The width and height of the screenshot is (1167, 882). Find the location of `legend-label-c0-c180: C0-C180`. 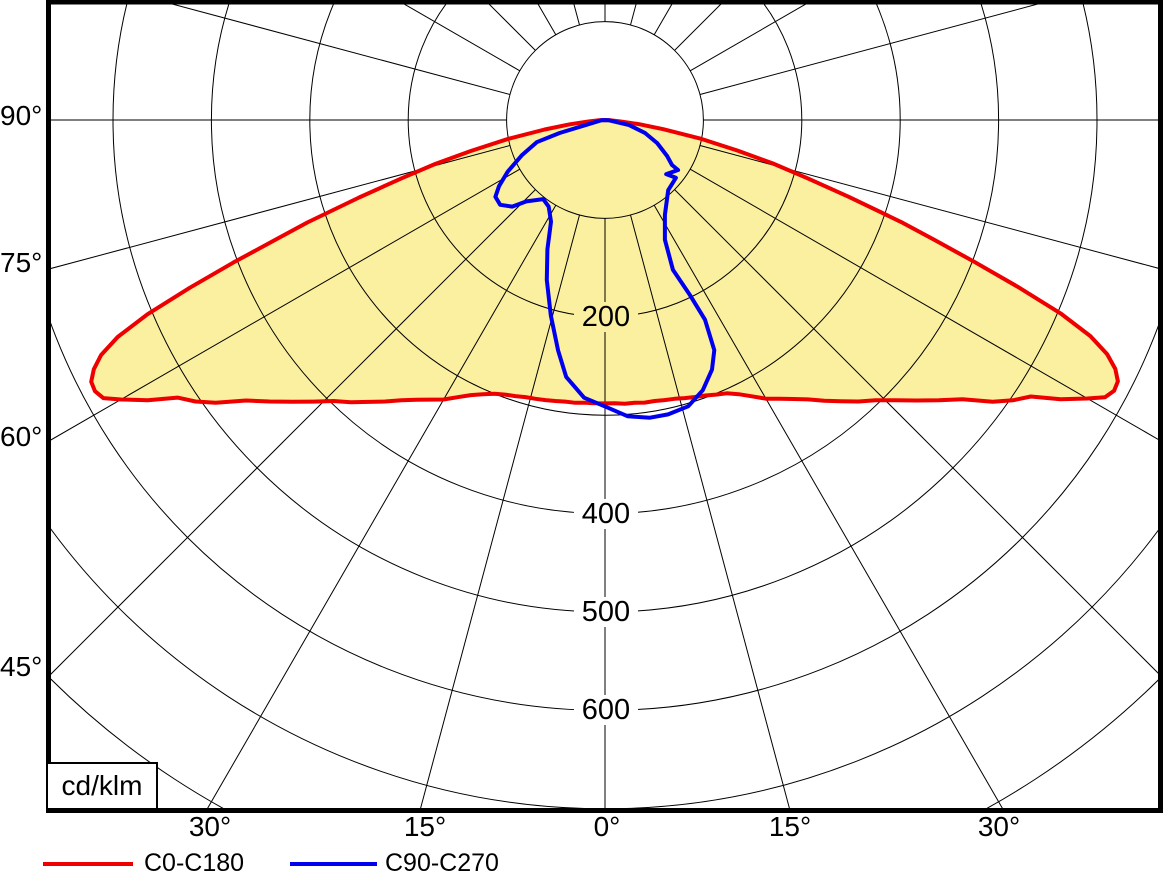

legend-label-c0-c180: C0-C180 is located at coordinates (194, 863).